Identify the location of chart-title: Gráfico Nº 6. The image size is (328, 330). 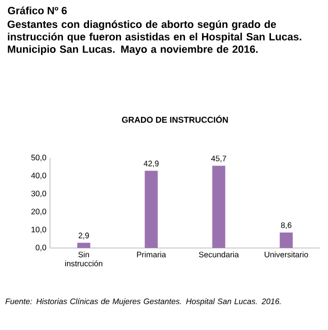
(37, 10).